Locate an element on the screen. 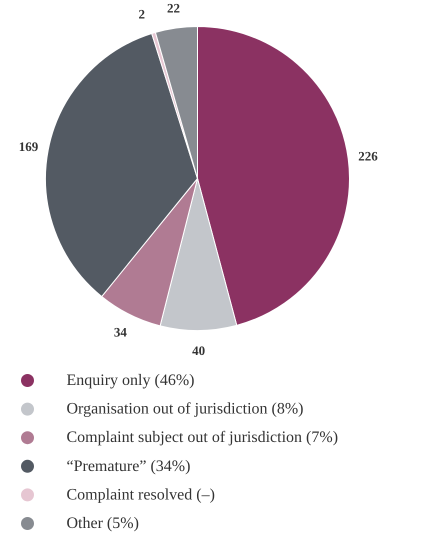  data-label: 226 is located at coordinates (368, 156).